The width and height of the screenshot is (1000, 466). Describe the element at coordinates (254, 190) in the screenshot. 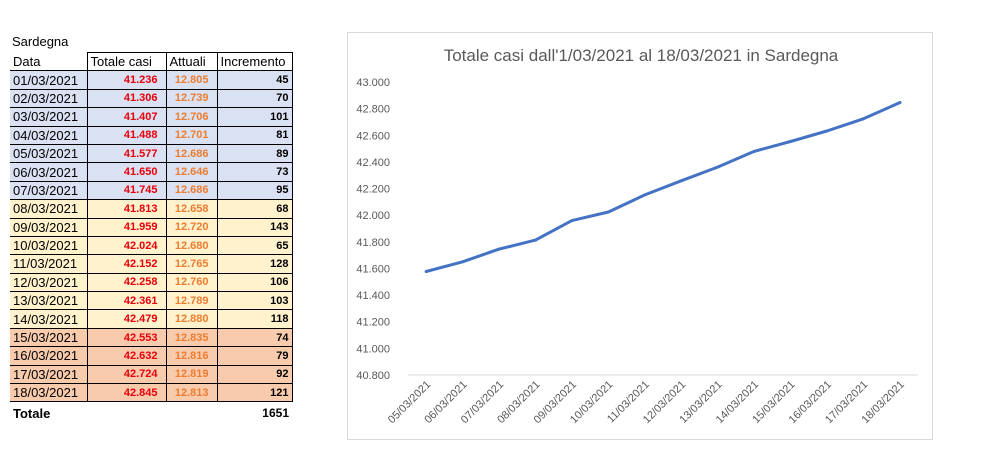

I see `cell-incremento: 95` at that location.